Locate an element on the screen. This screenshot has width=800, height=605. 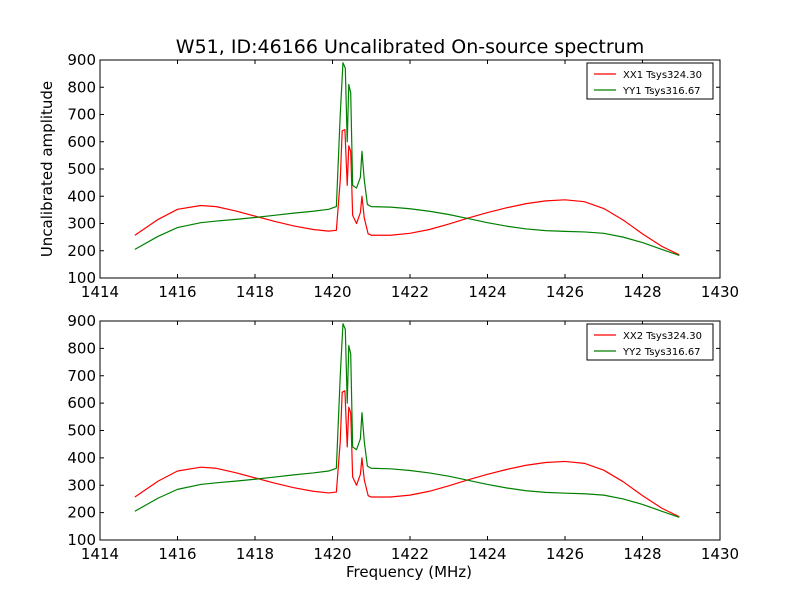
legend-label: XX1 Tsys324.30 is located at coordinates (662, 75).